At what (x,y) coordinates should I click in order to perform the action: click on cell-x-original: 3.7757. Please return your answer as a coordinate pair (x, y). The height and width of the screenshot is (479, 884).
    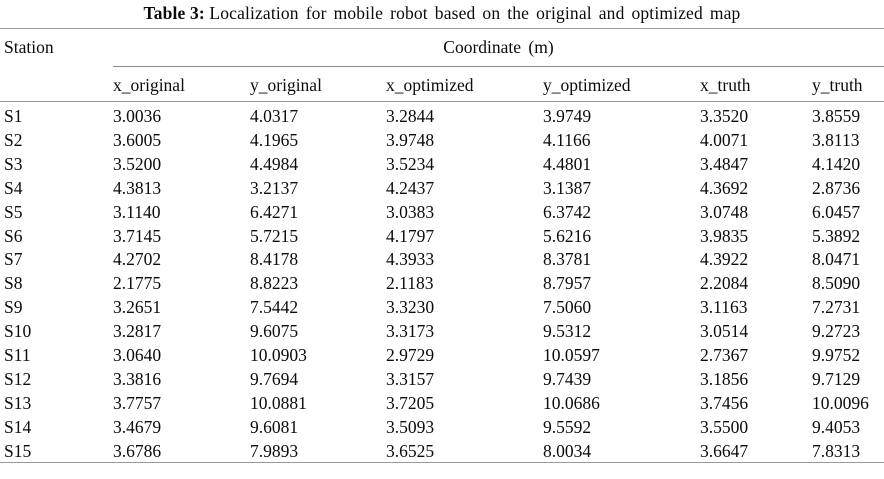
    Looking at the image, I should click on (137, 402).